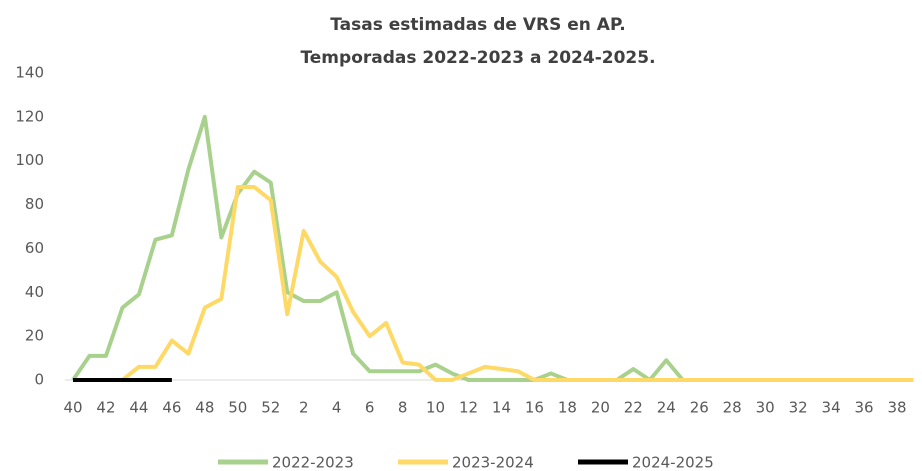  What do you see at coordinates (534, 408) in the screenshot?
I see `x-tick-label: 16` at bounding box center [534, 408].